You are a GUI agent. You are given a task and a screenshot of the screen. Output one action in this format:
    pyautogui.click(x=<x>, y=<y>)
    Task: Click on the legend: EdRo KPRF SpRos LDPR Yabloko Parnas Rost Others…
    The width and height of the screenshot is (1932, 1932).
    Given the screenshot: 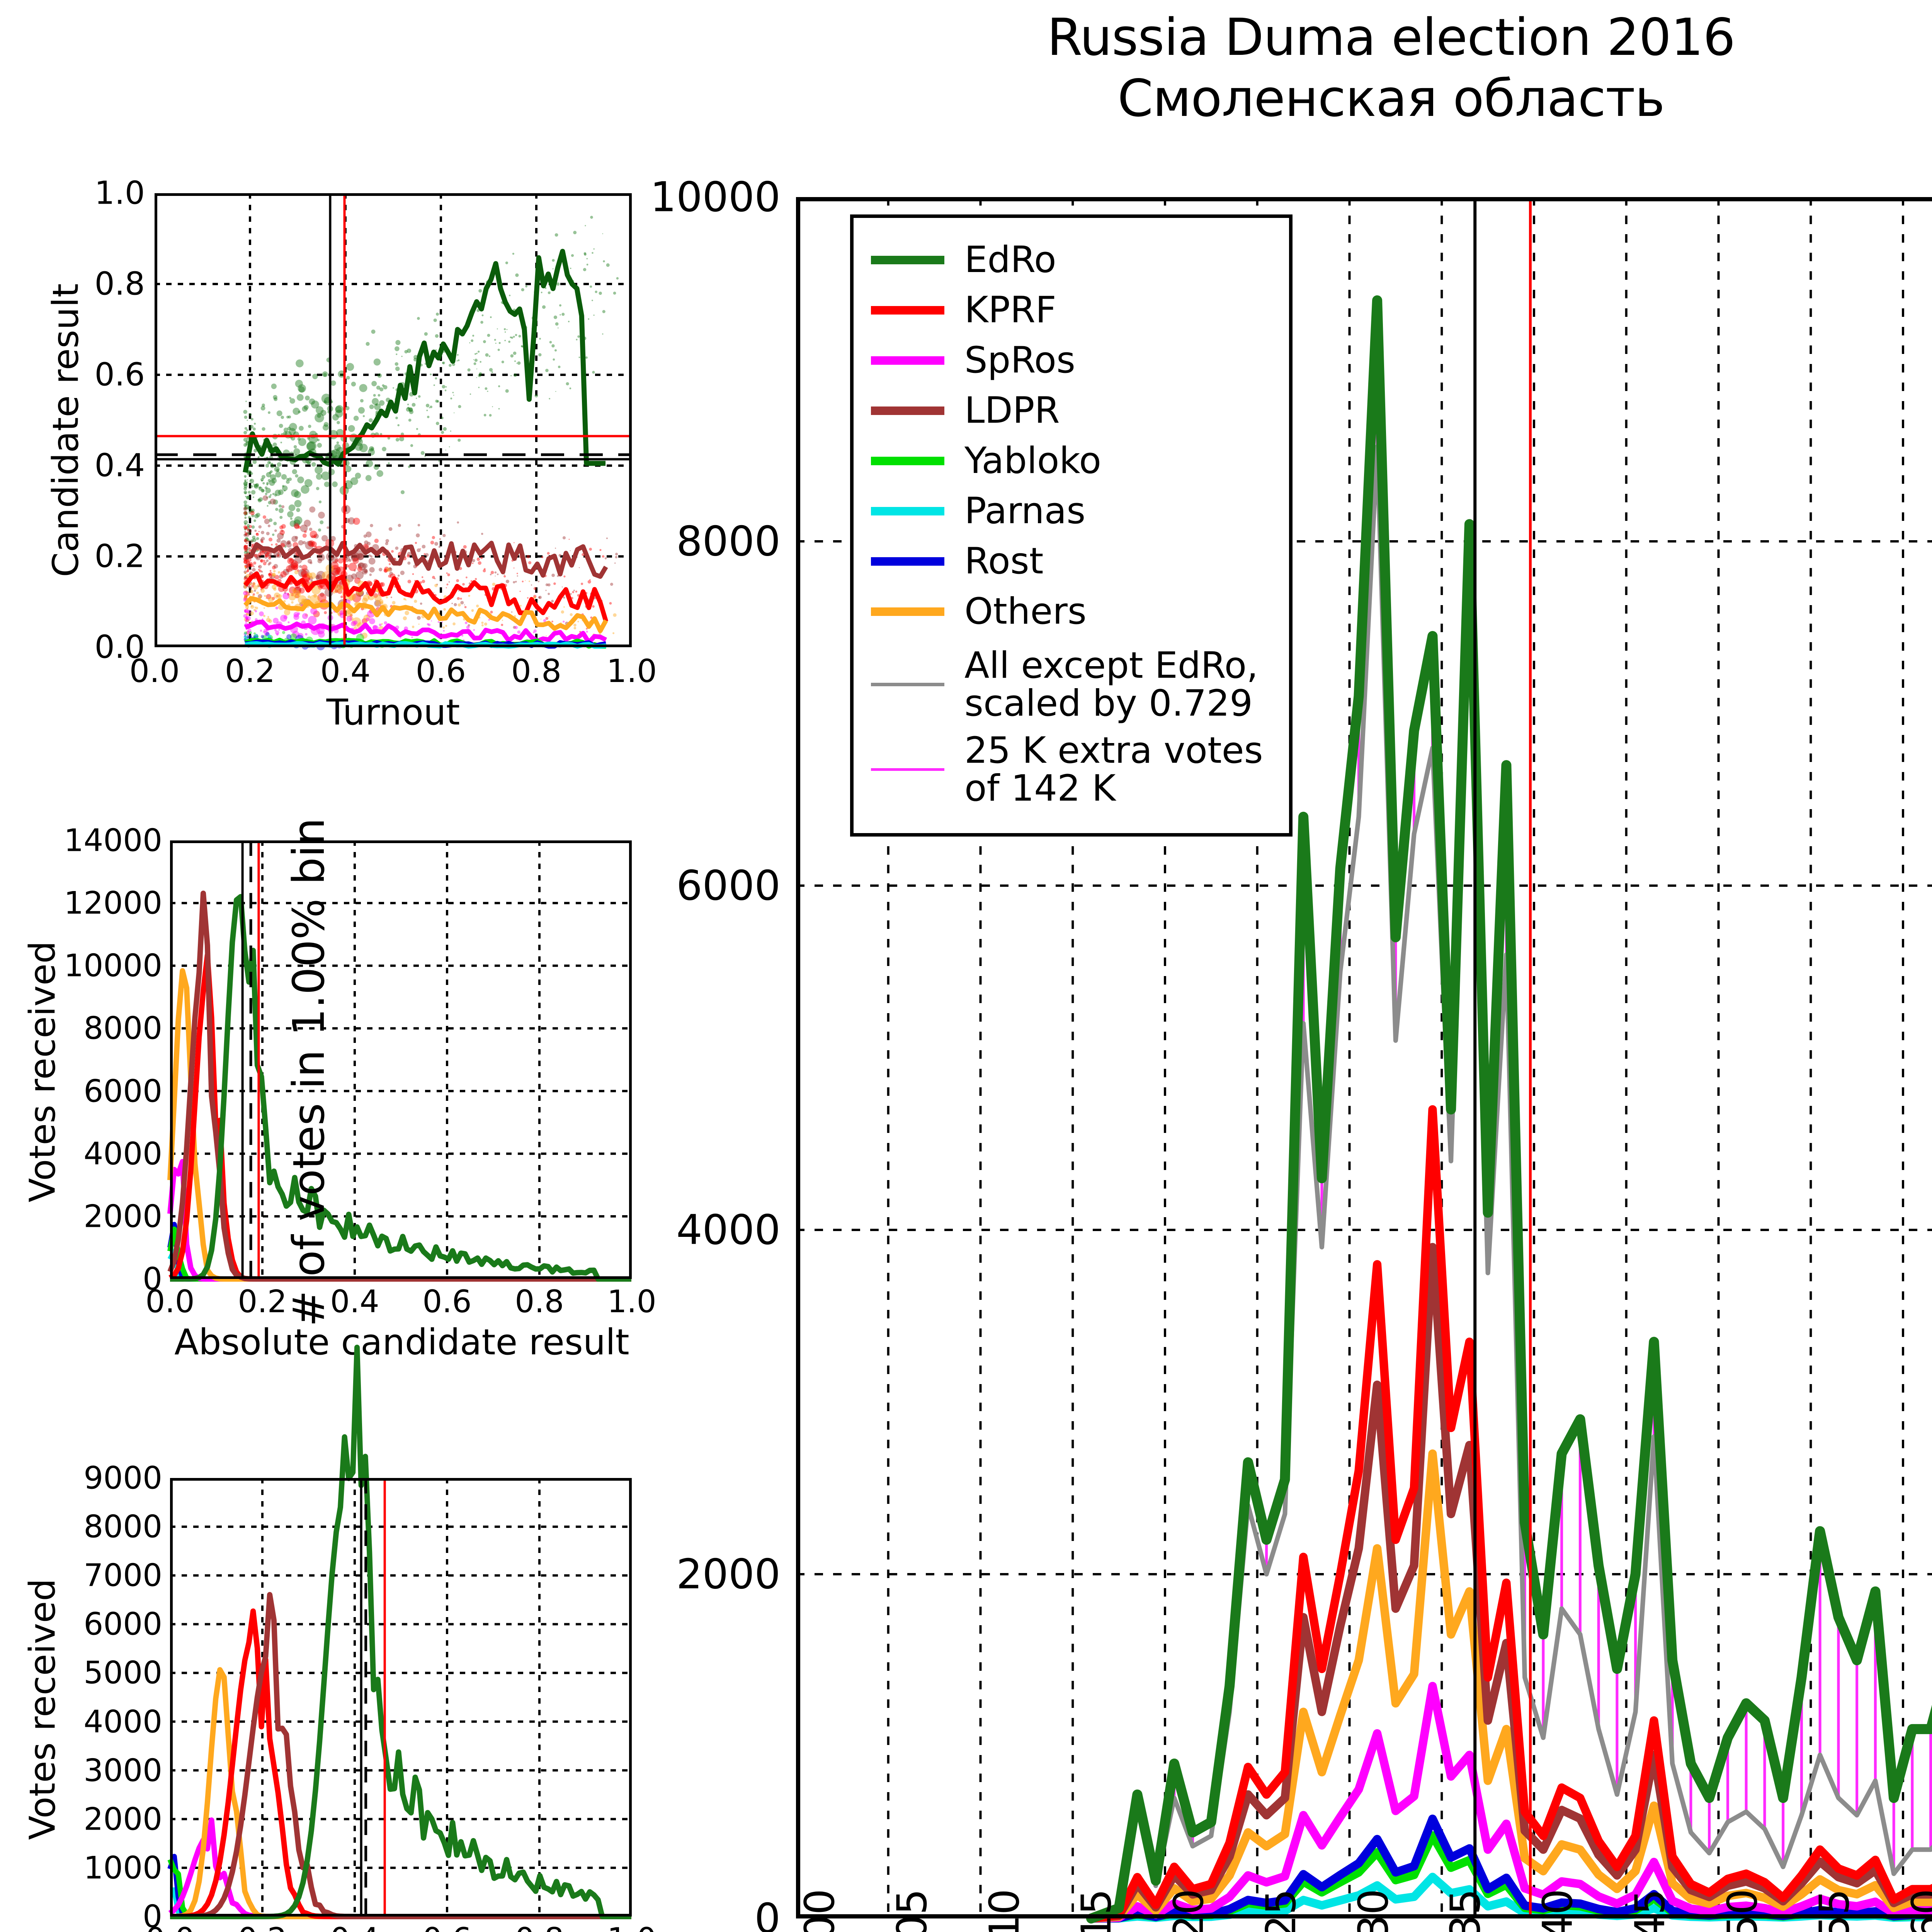 What is the action you would take?
    pyautogui.click(x=1071, y=525)
    